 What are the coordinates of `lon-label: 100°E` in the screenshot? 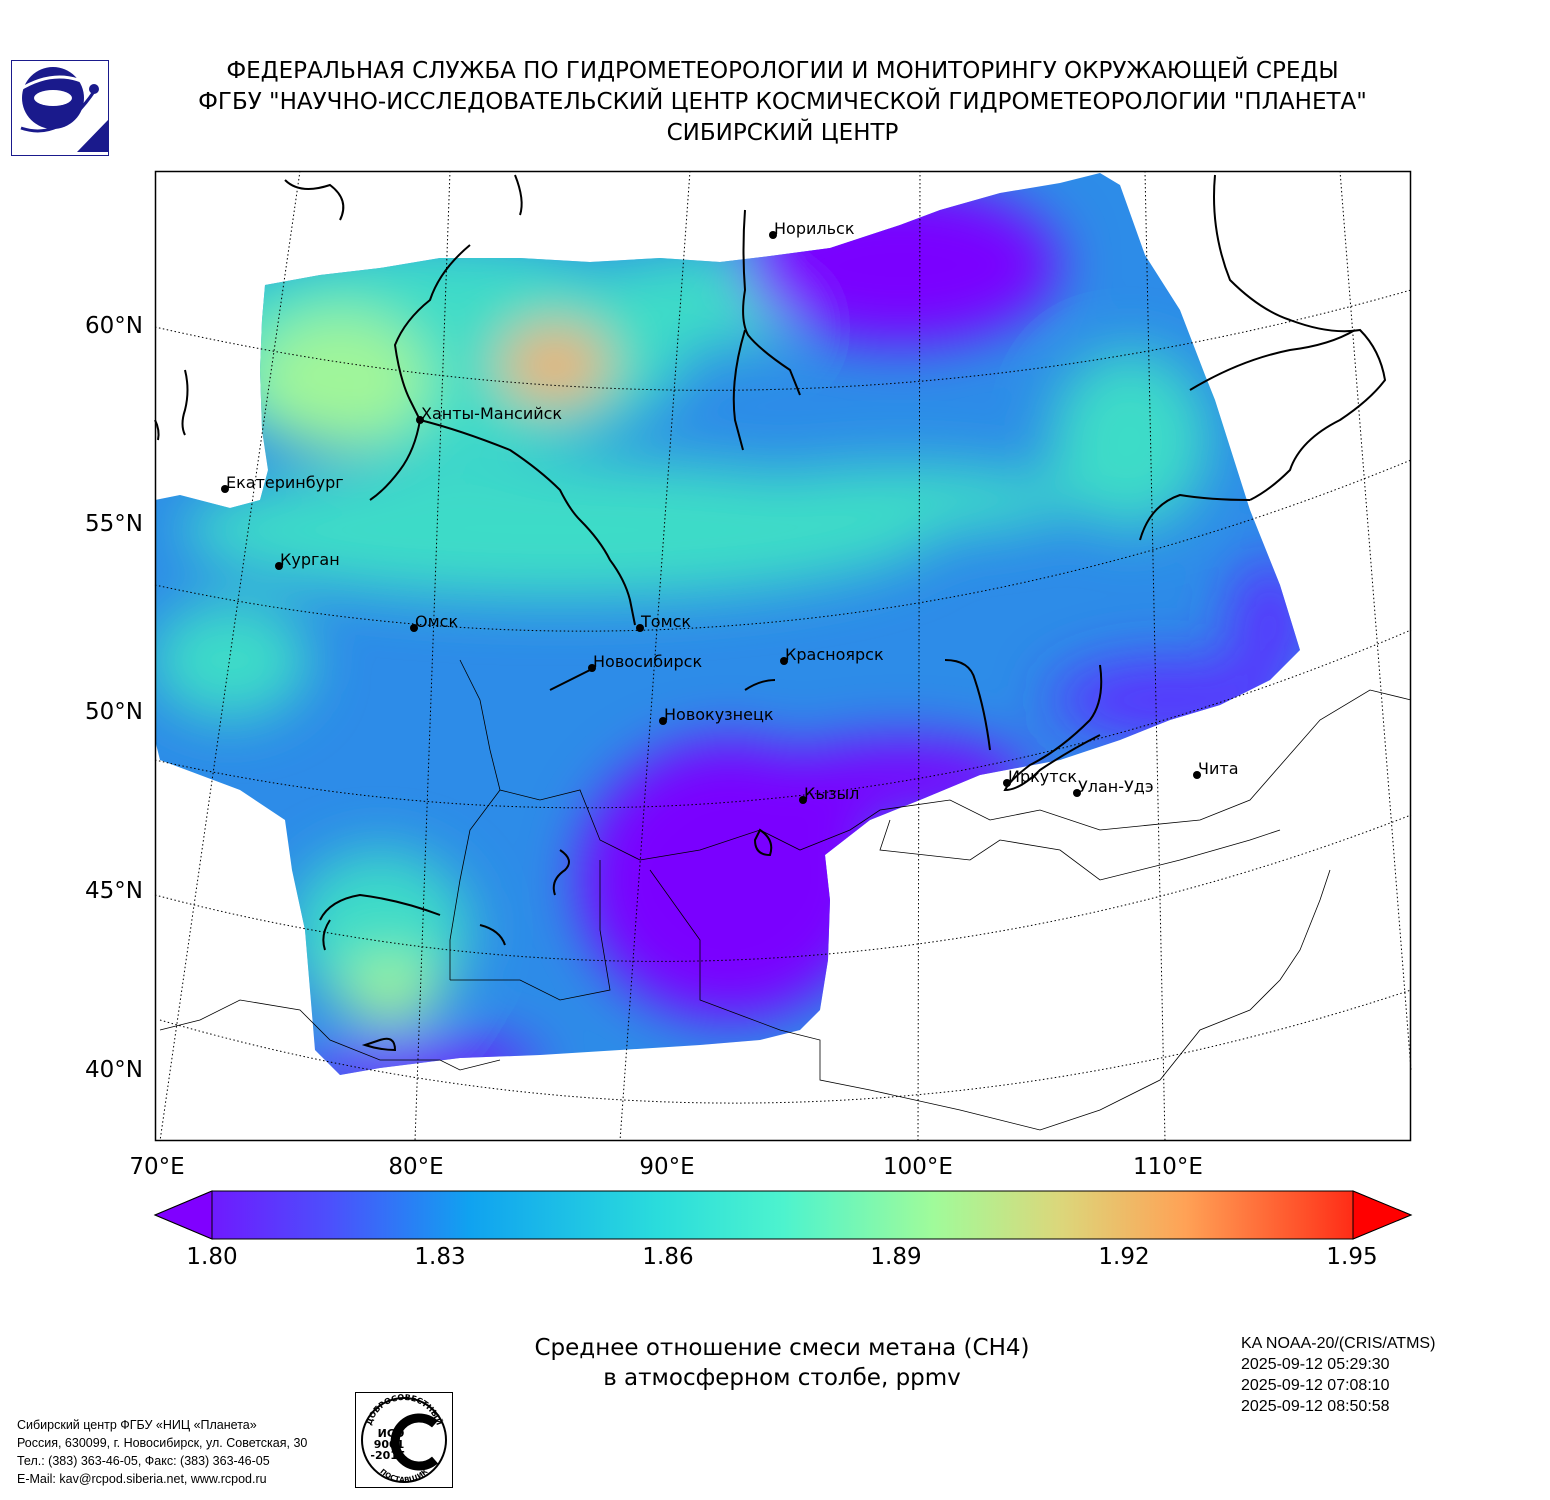 It's located at (918, 1167).